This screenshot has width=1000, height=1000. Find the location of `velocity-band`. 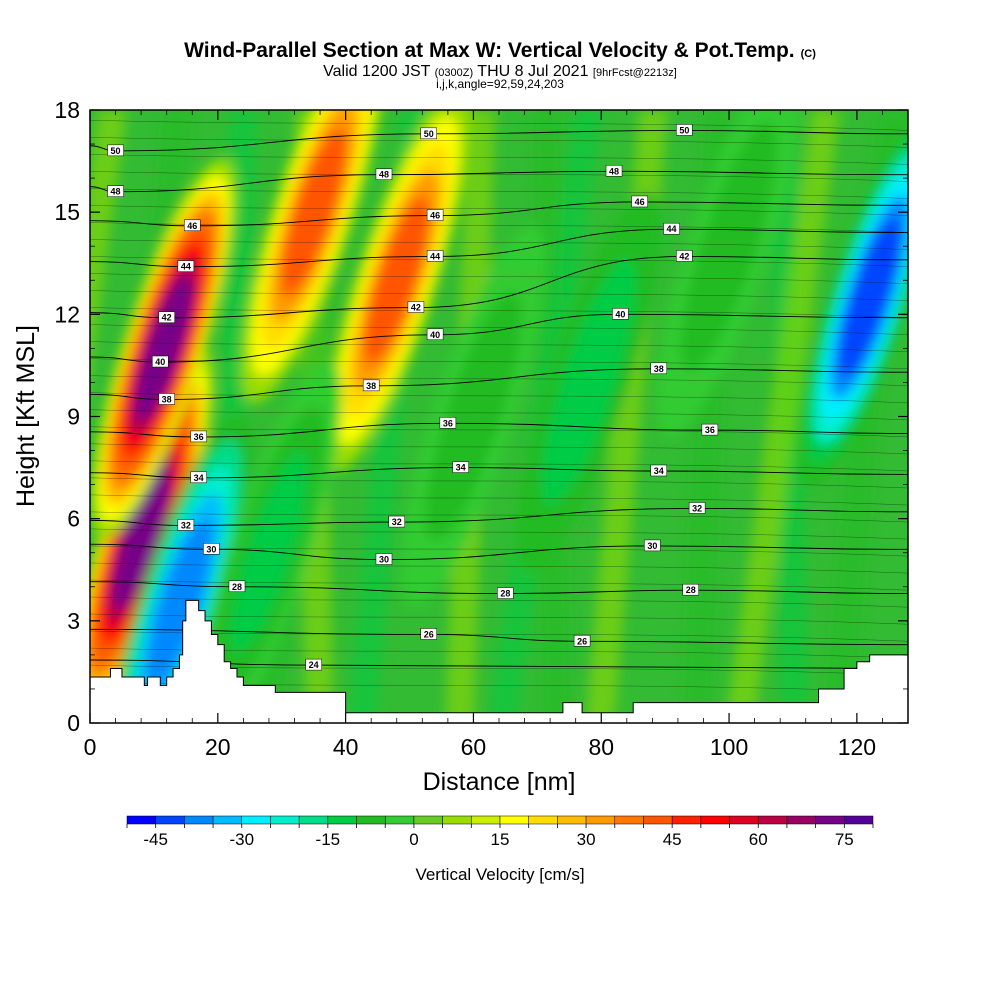

velocity-band is located at coordinates (783, 416).